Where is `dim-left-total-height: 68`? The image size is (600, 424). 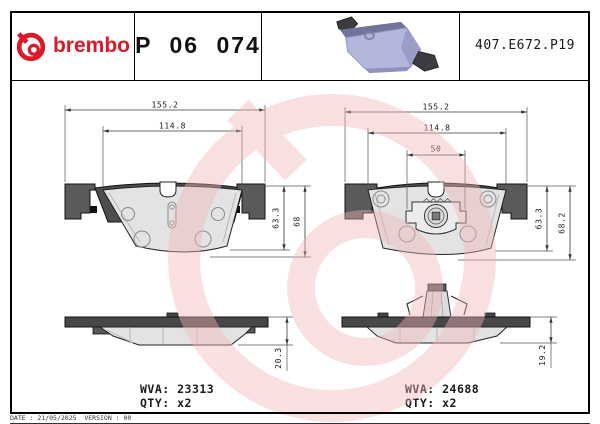 dim-left-total-height: 68 is located at coordinates (297, 221).